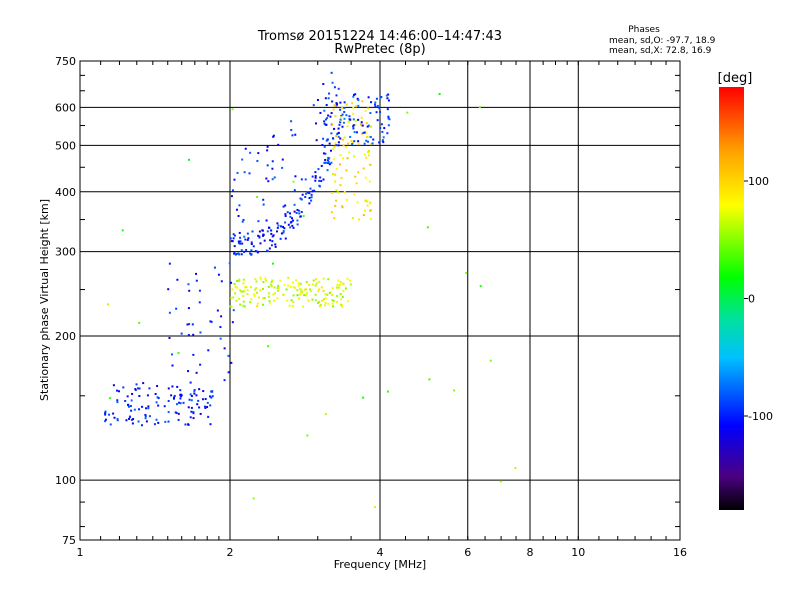  What do you see at coordinates (80, 552) in the screenshot?
I see `x-tick-label: 1` at bounding box center [80, 552].